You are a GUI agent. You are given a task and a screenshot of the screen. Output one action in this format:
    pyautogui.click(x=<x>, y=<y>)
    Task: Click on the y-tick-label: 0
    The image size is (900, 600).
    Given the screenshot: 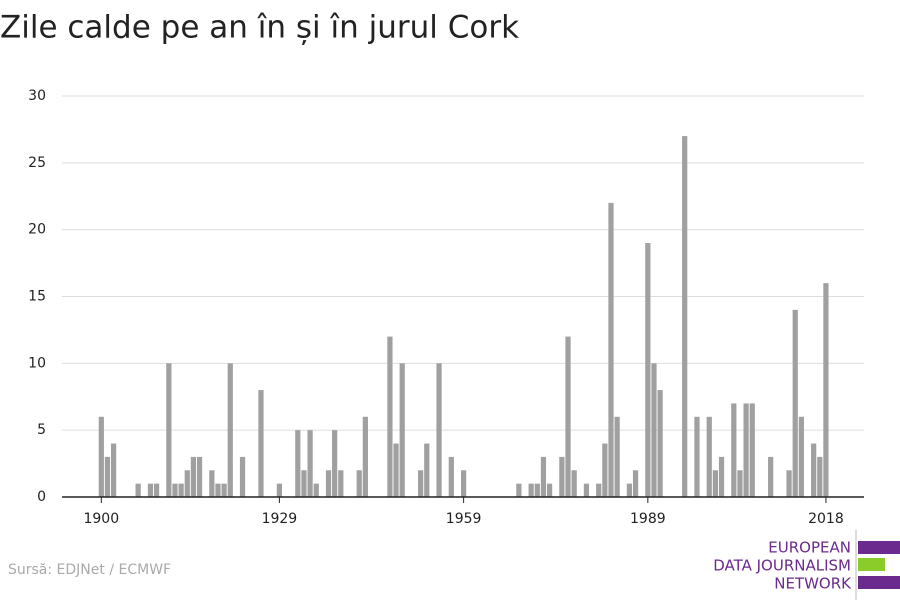 What is the action you would take?
    pyautogui.click(x=41, y=497)
    